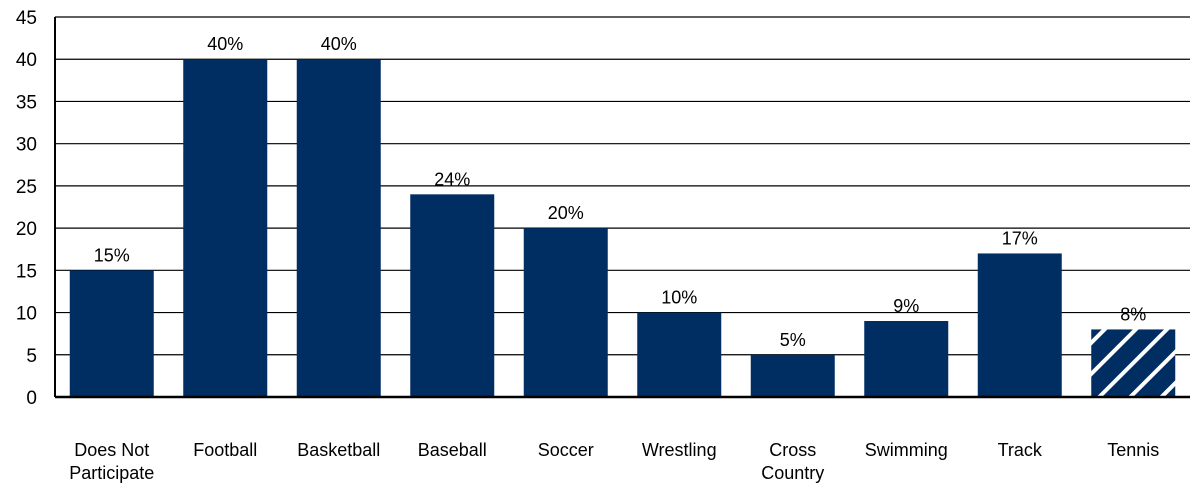 The height and width of the screenshot is (490, 1196). What do you see at coordinates (1019, 325) in the screenshot?
I see `bar-track` at bounding box center [1019, 325].